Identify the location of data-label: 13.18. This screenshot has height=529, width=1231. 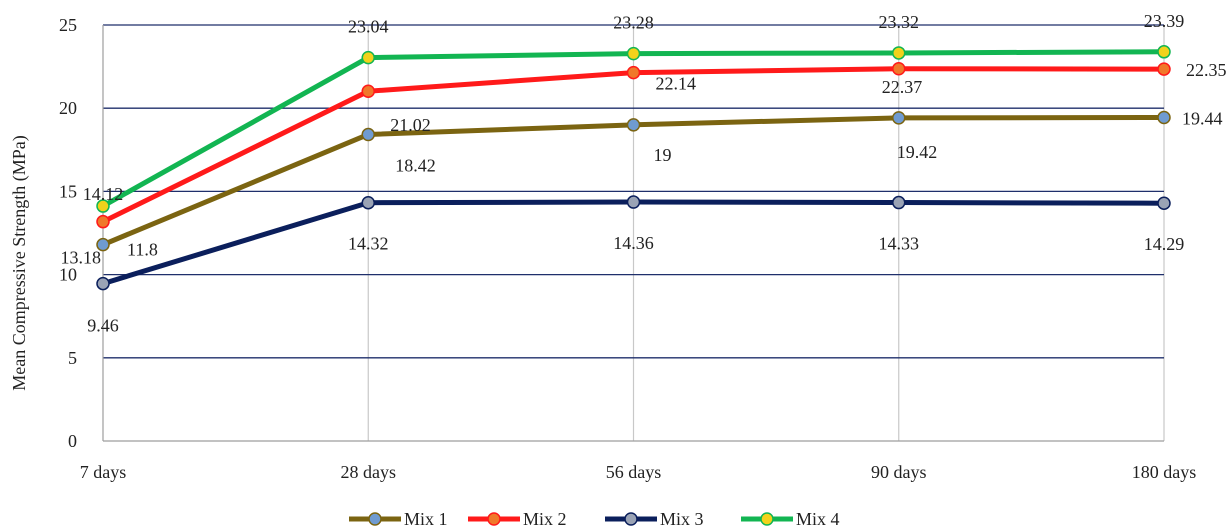
(81, 258).